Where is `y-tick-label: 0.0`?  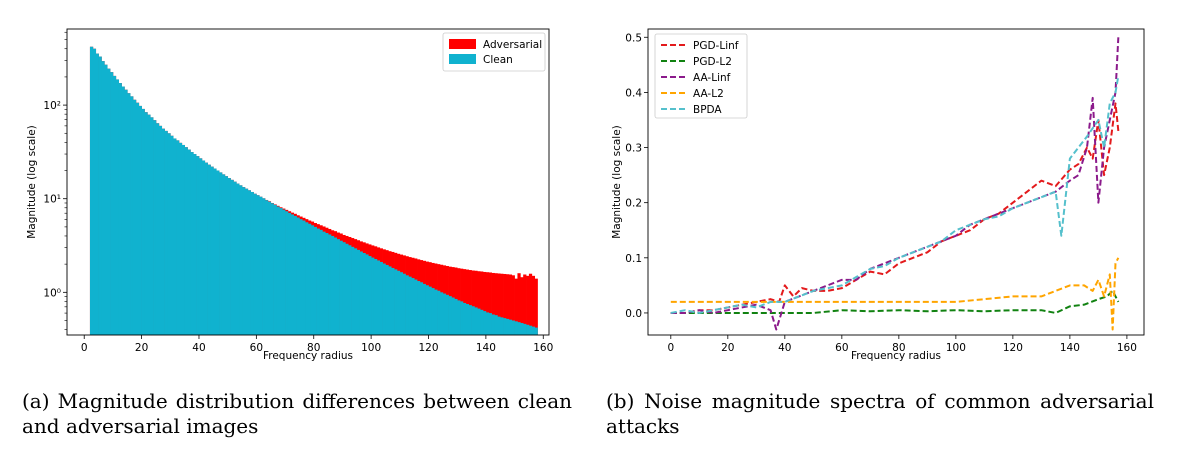 y-tick-label: 0.0 is located at coordinates (633, 314).